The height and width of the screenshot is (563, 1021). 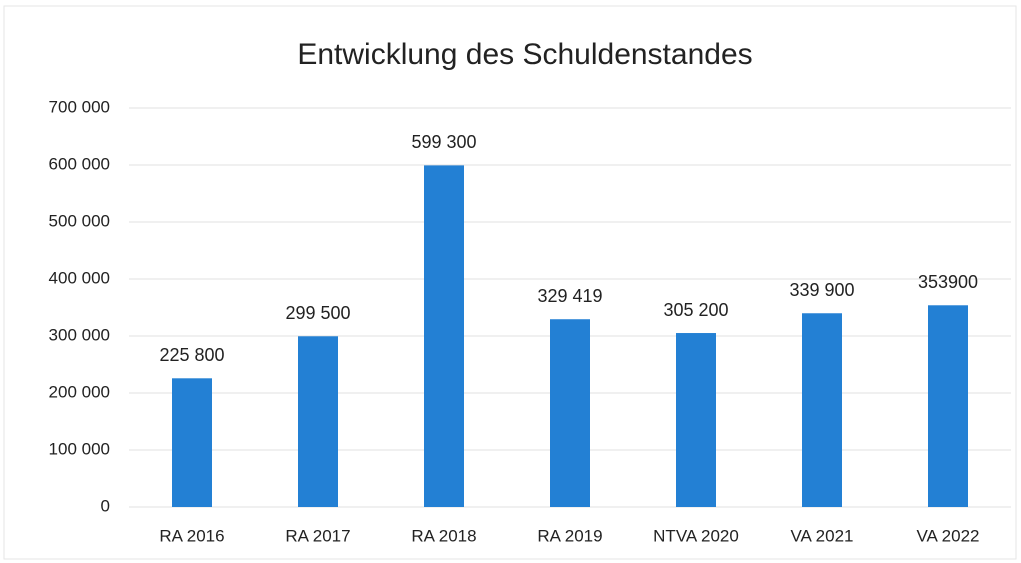 I want to click on y-tick-label: 400 000, so click(x=79, y=277).